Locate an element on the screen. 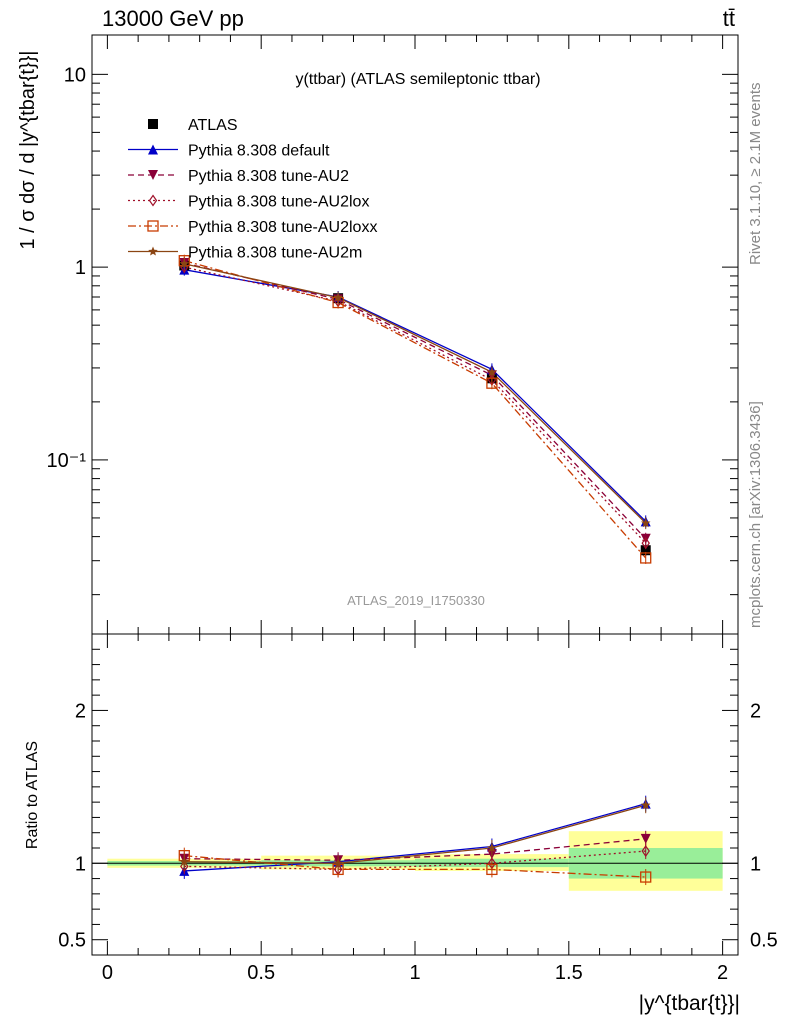 The image size is (786, 1024). legend-label: Pythia 8.308 tune-AU2m is located at coordinates (275, 253).